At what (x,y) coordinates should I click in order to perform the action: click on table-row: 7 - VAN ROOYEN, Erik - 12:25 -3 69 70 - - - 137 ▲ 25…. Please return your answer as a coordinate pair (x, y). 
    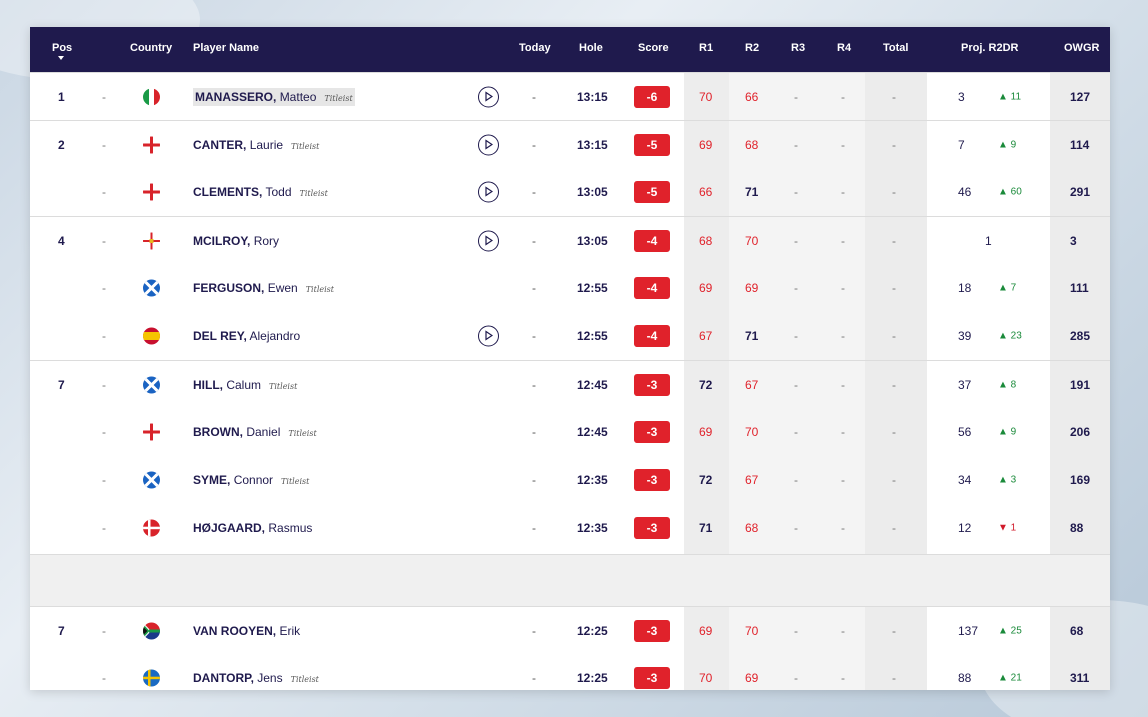
    Looking at the image, I should click on (570, 630).